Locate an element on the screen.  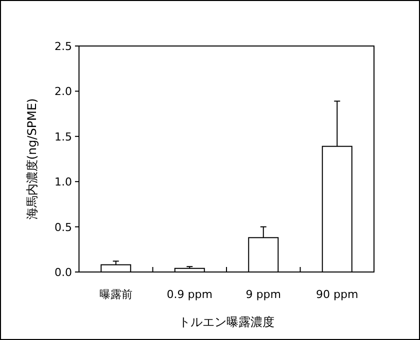
x-axis-title: トルエン曝露濃度 is located at coordinates (226, 322).